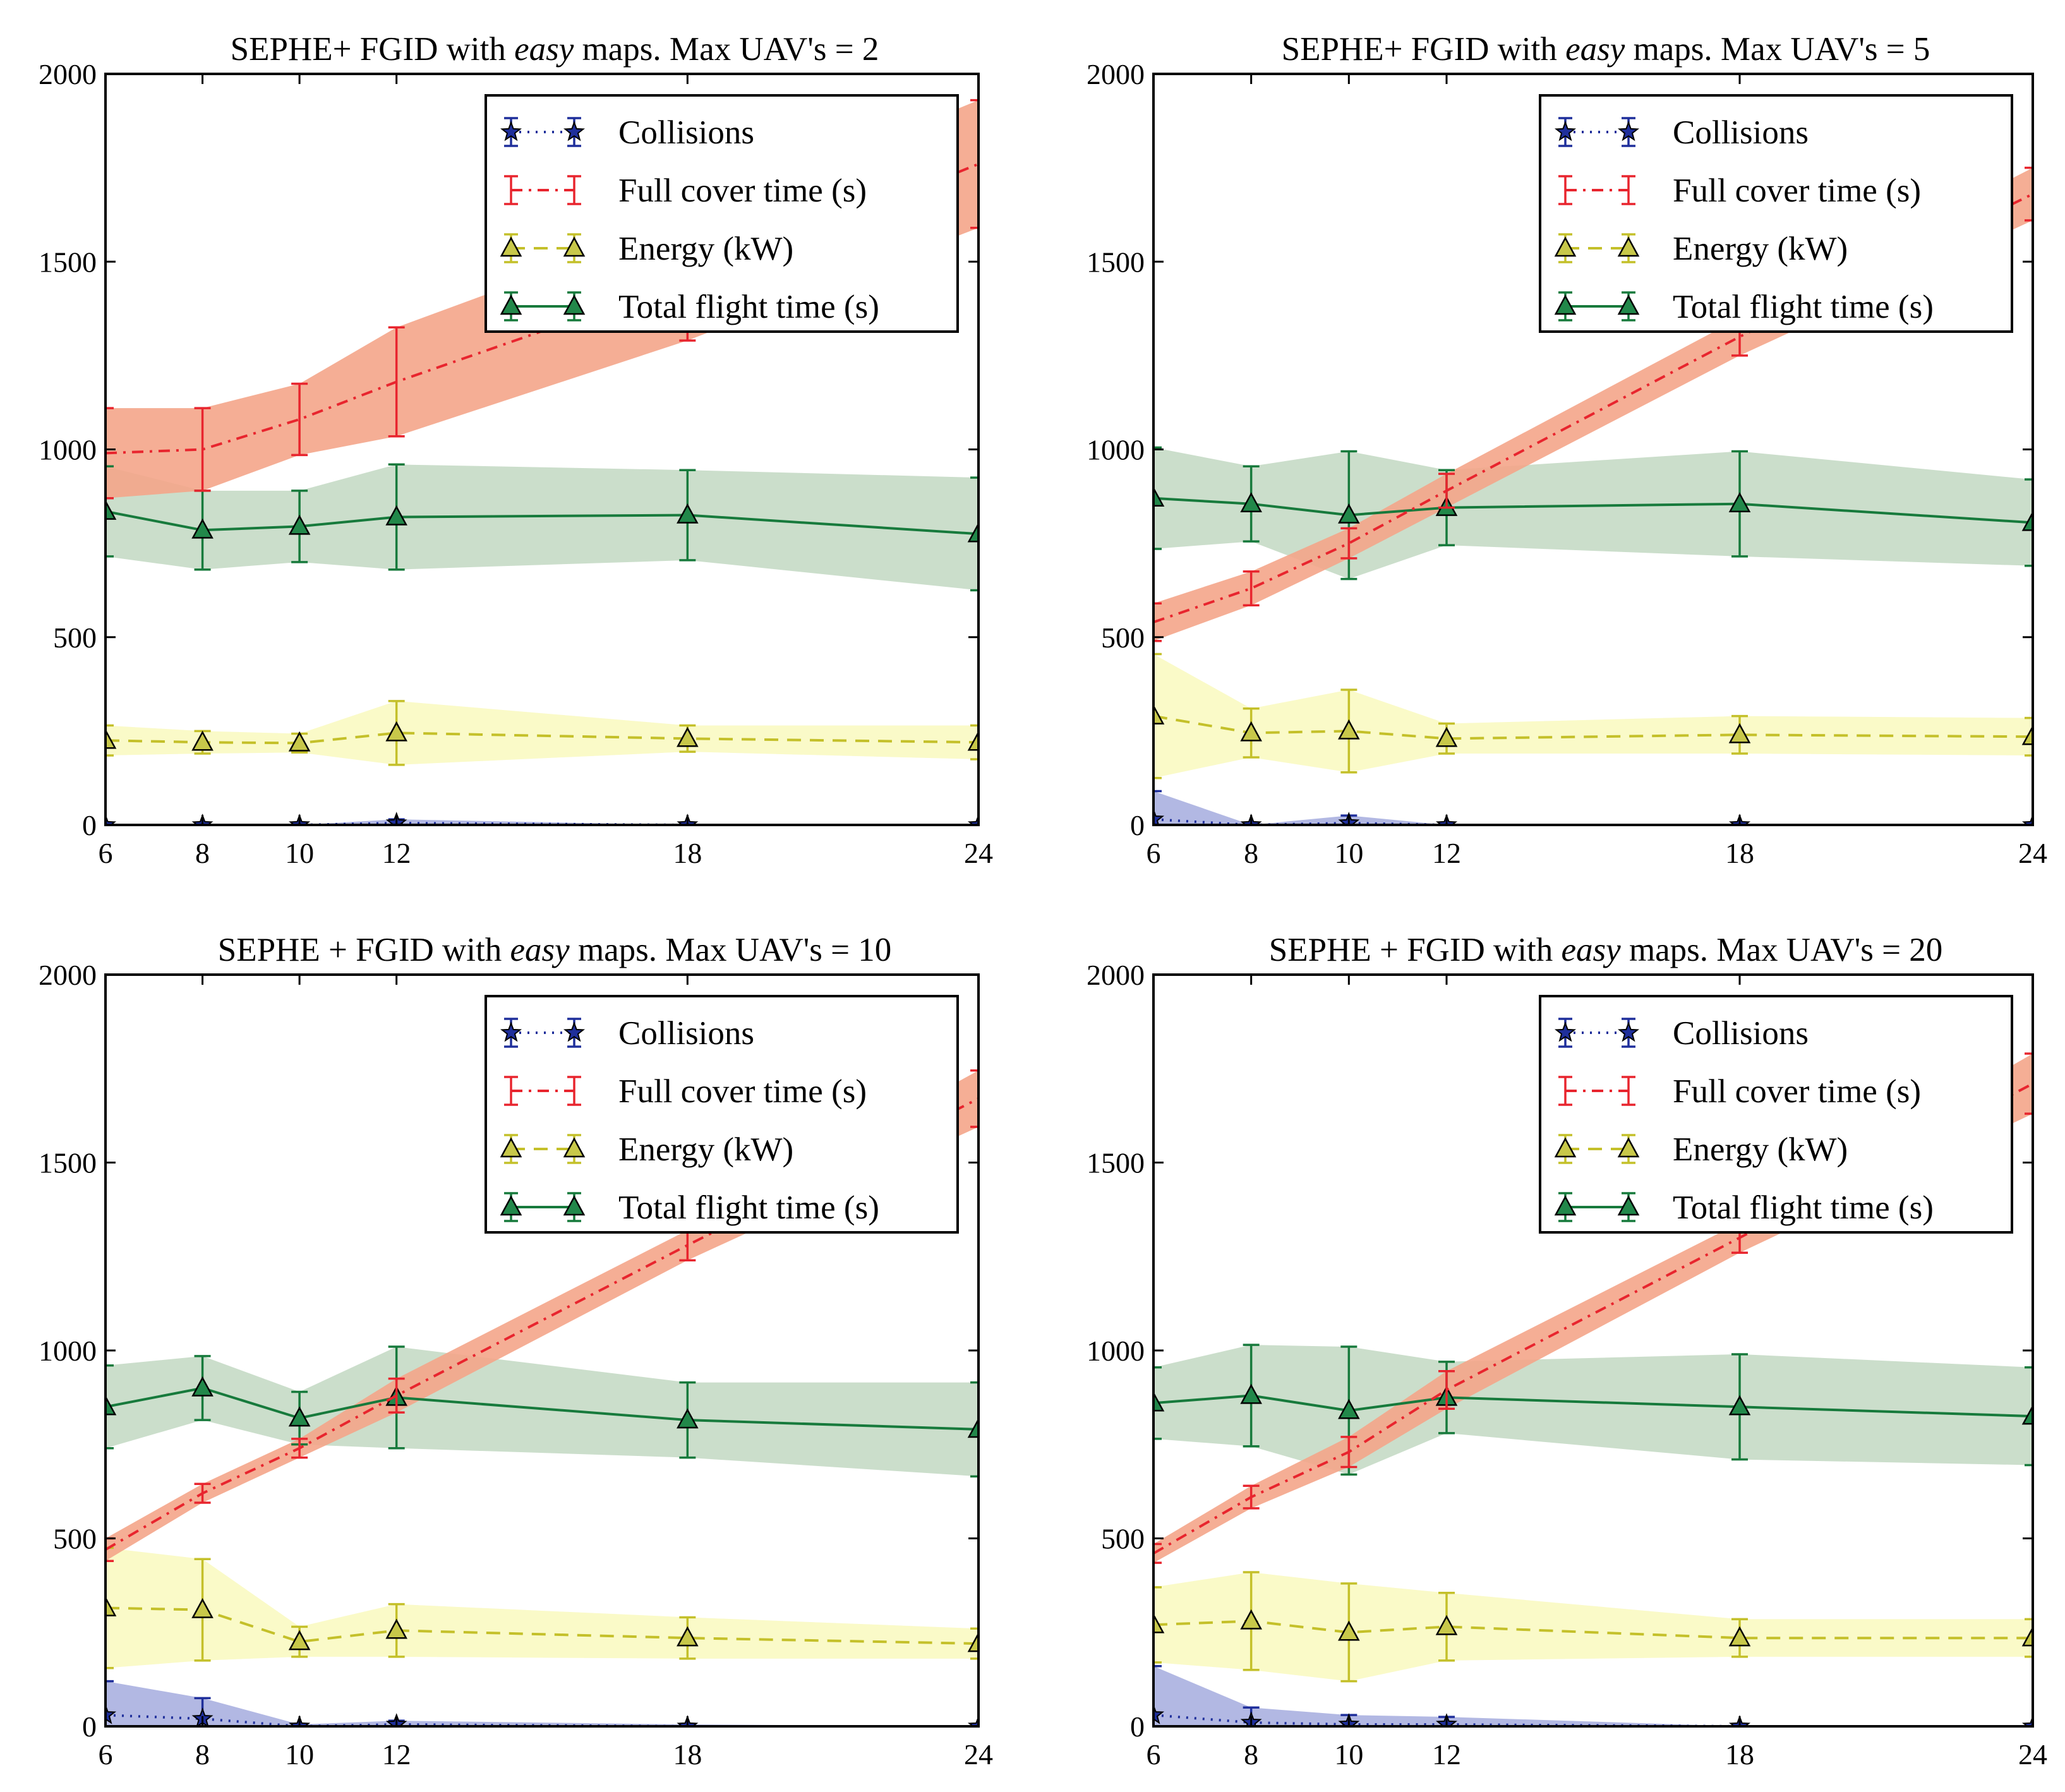  Describe the element at coordinates (722, 1114) in the screenshot. I see `legend-box` at that location.